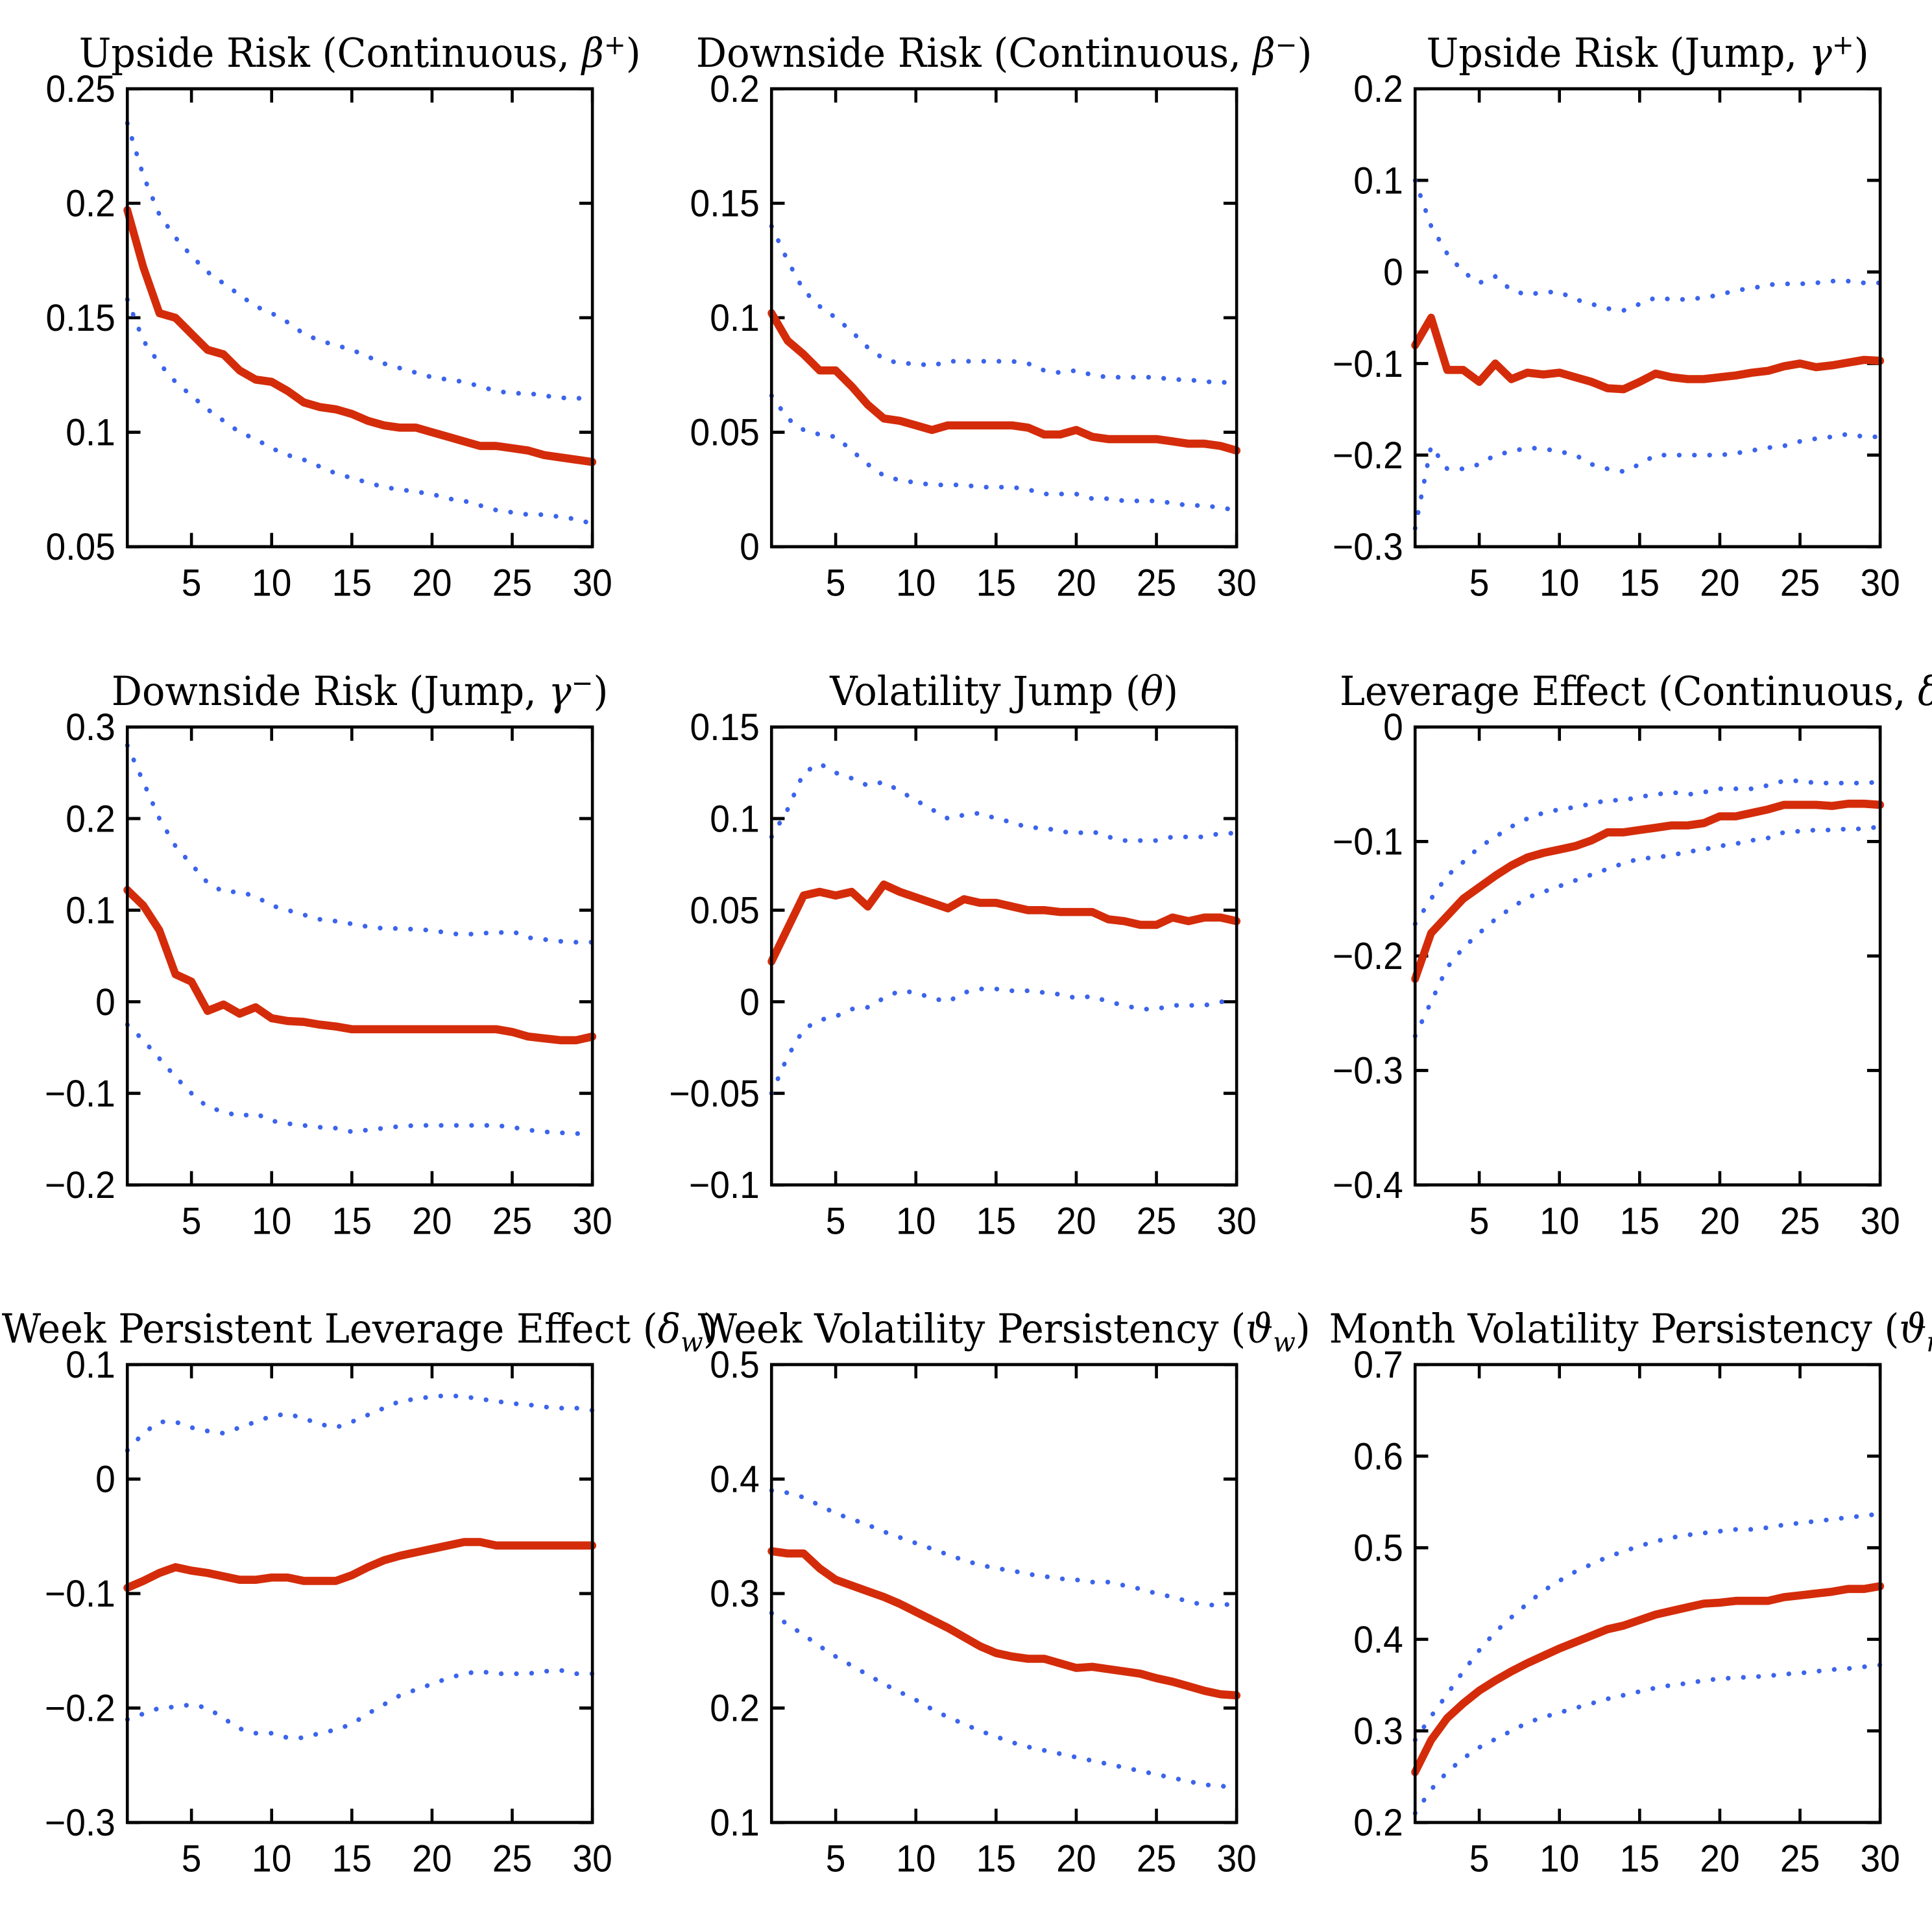  Describe the element at coordinates (724, 727) in the screenshot. I see `y-tick-label: 0.15` at that location.